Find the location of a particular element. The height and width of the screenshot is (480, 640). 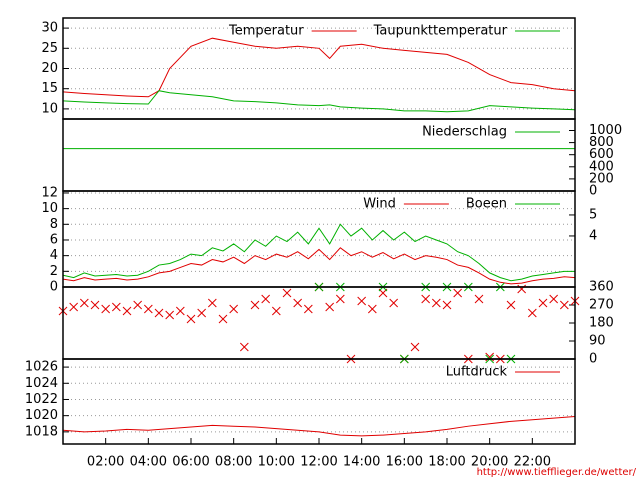

x-tick-label: 14:00 is located at coordinates (361, 462).